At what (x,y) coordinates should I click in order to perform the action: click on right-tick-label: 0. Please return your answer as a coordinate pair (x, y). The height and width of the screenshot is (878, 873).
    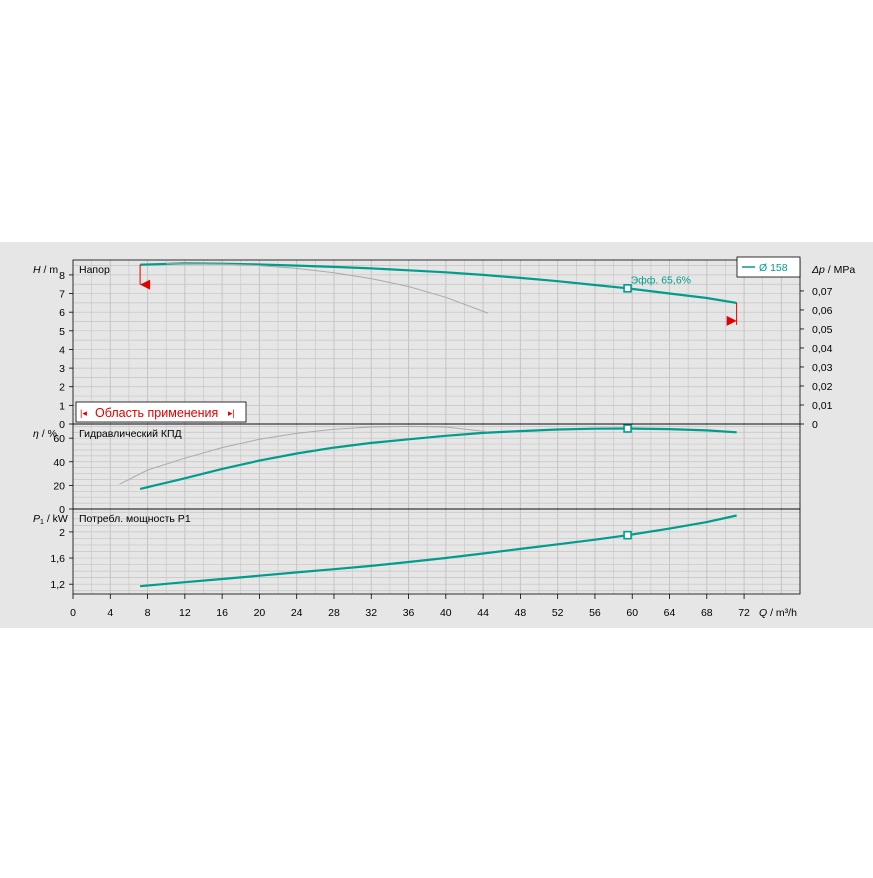
    Looking at the image, I should click on (815, 425).